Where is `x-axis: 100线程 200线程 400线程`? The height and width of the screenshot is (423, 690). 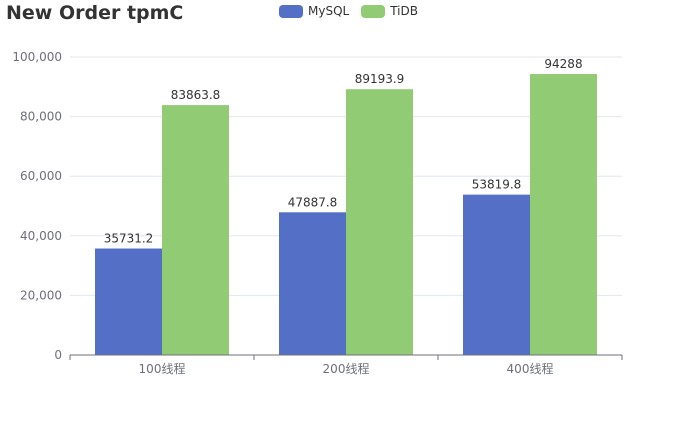 x-axis: 100线程 200线程 400线程 is located at coordinates (346, 365).